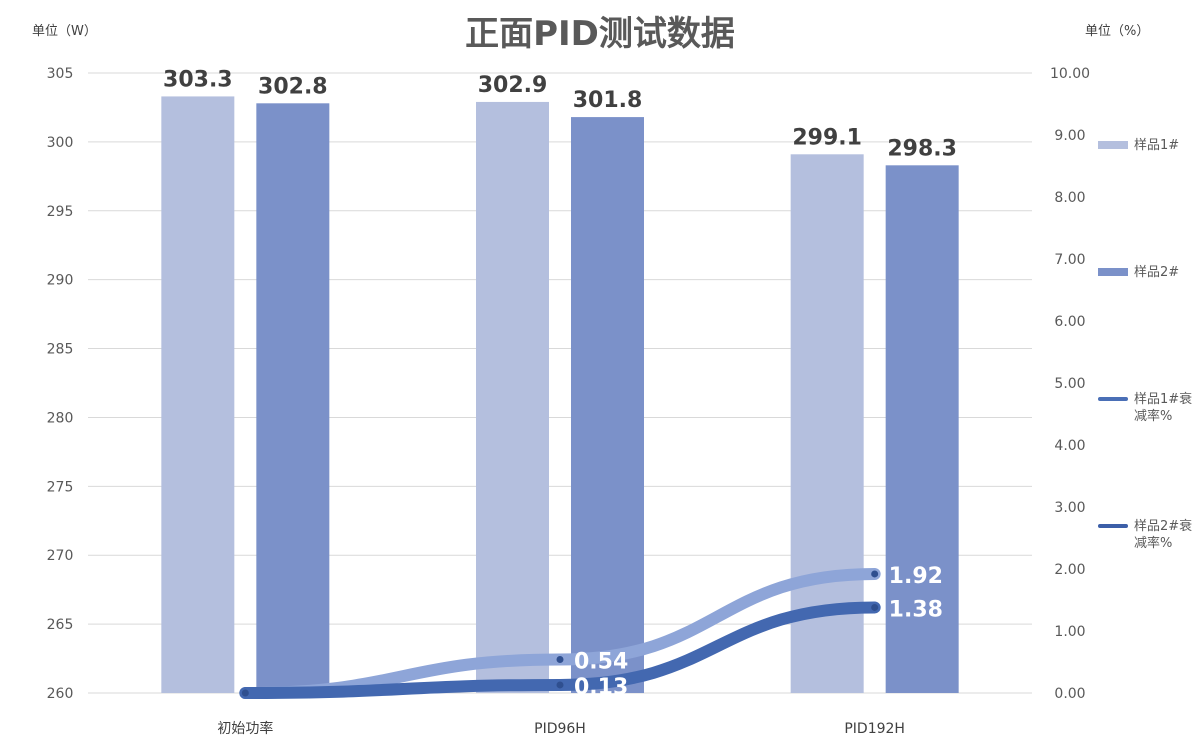 This screenshot has height=741, width=1200. What do you see at coordinates (60, 418) in the screenshot?
I see `y-left-tick-label: 280` at bounding box center [60, 418].